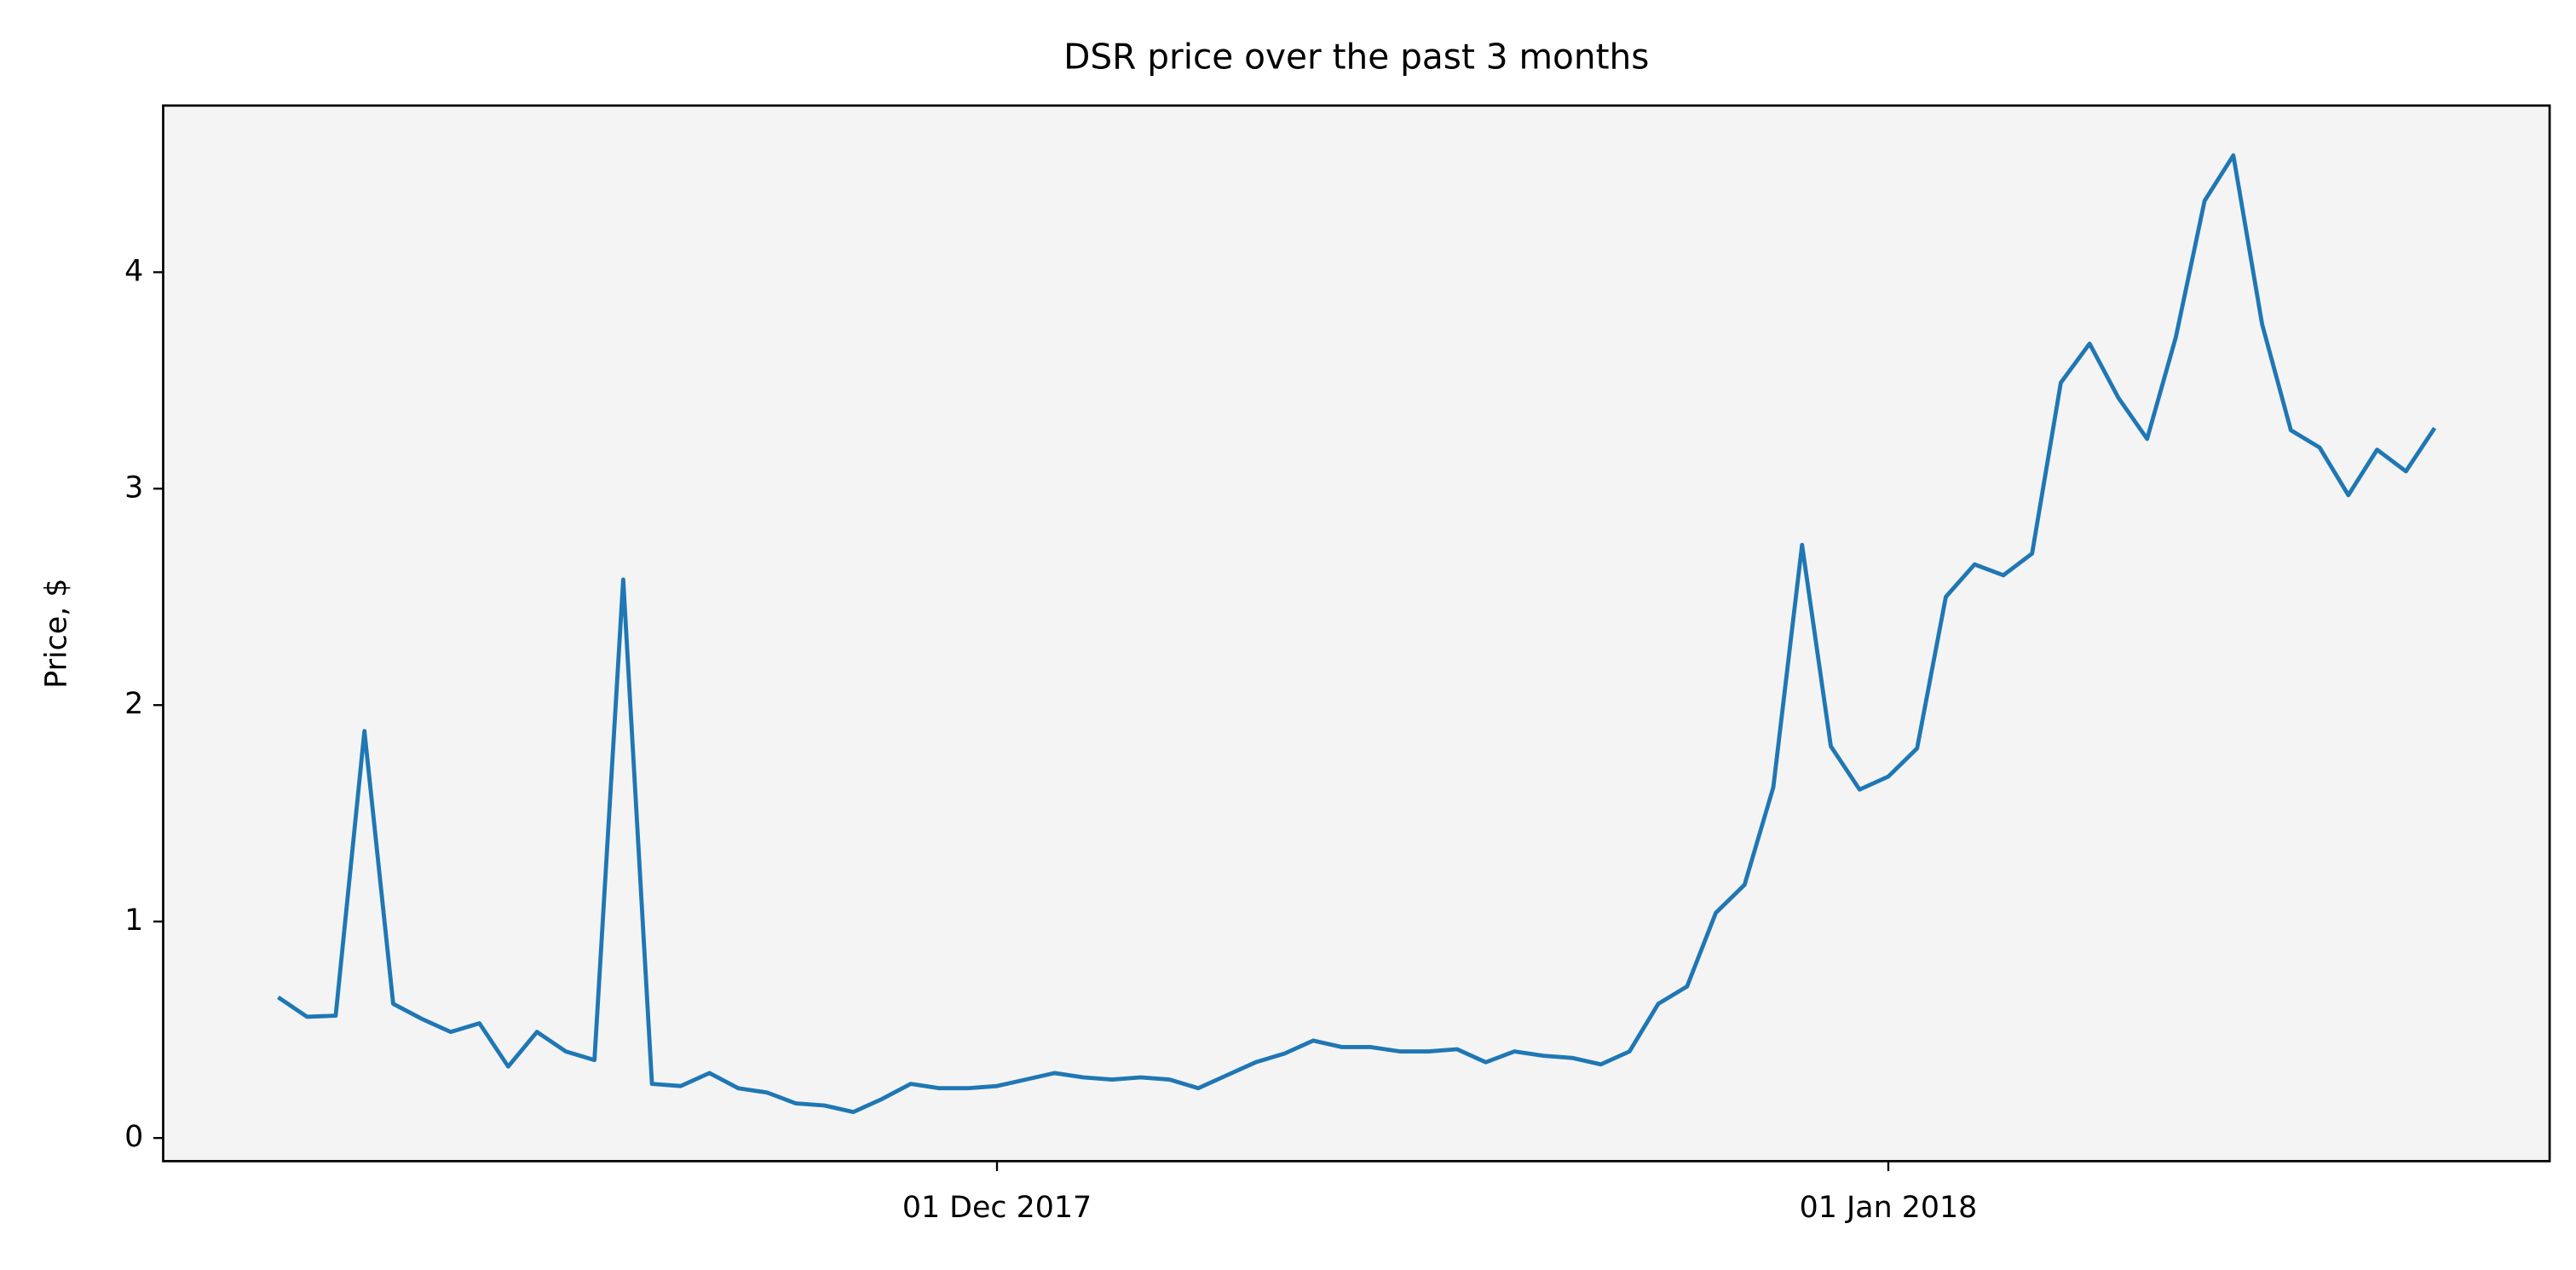 The height and width of the screenshot is (1270, 2576). Describe the element at coordinates (133, 271) in the screenshot. I see `y-tick-label: 4` at that location.